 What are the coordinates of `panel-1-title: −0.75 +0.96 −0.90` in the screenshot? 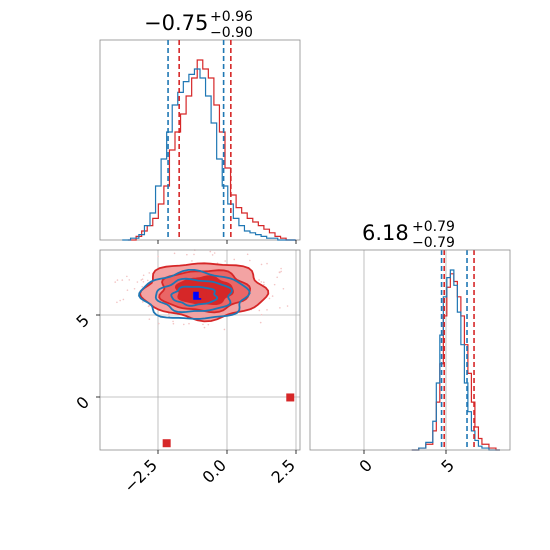 It's located at (198, 25).